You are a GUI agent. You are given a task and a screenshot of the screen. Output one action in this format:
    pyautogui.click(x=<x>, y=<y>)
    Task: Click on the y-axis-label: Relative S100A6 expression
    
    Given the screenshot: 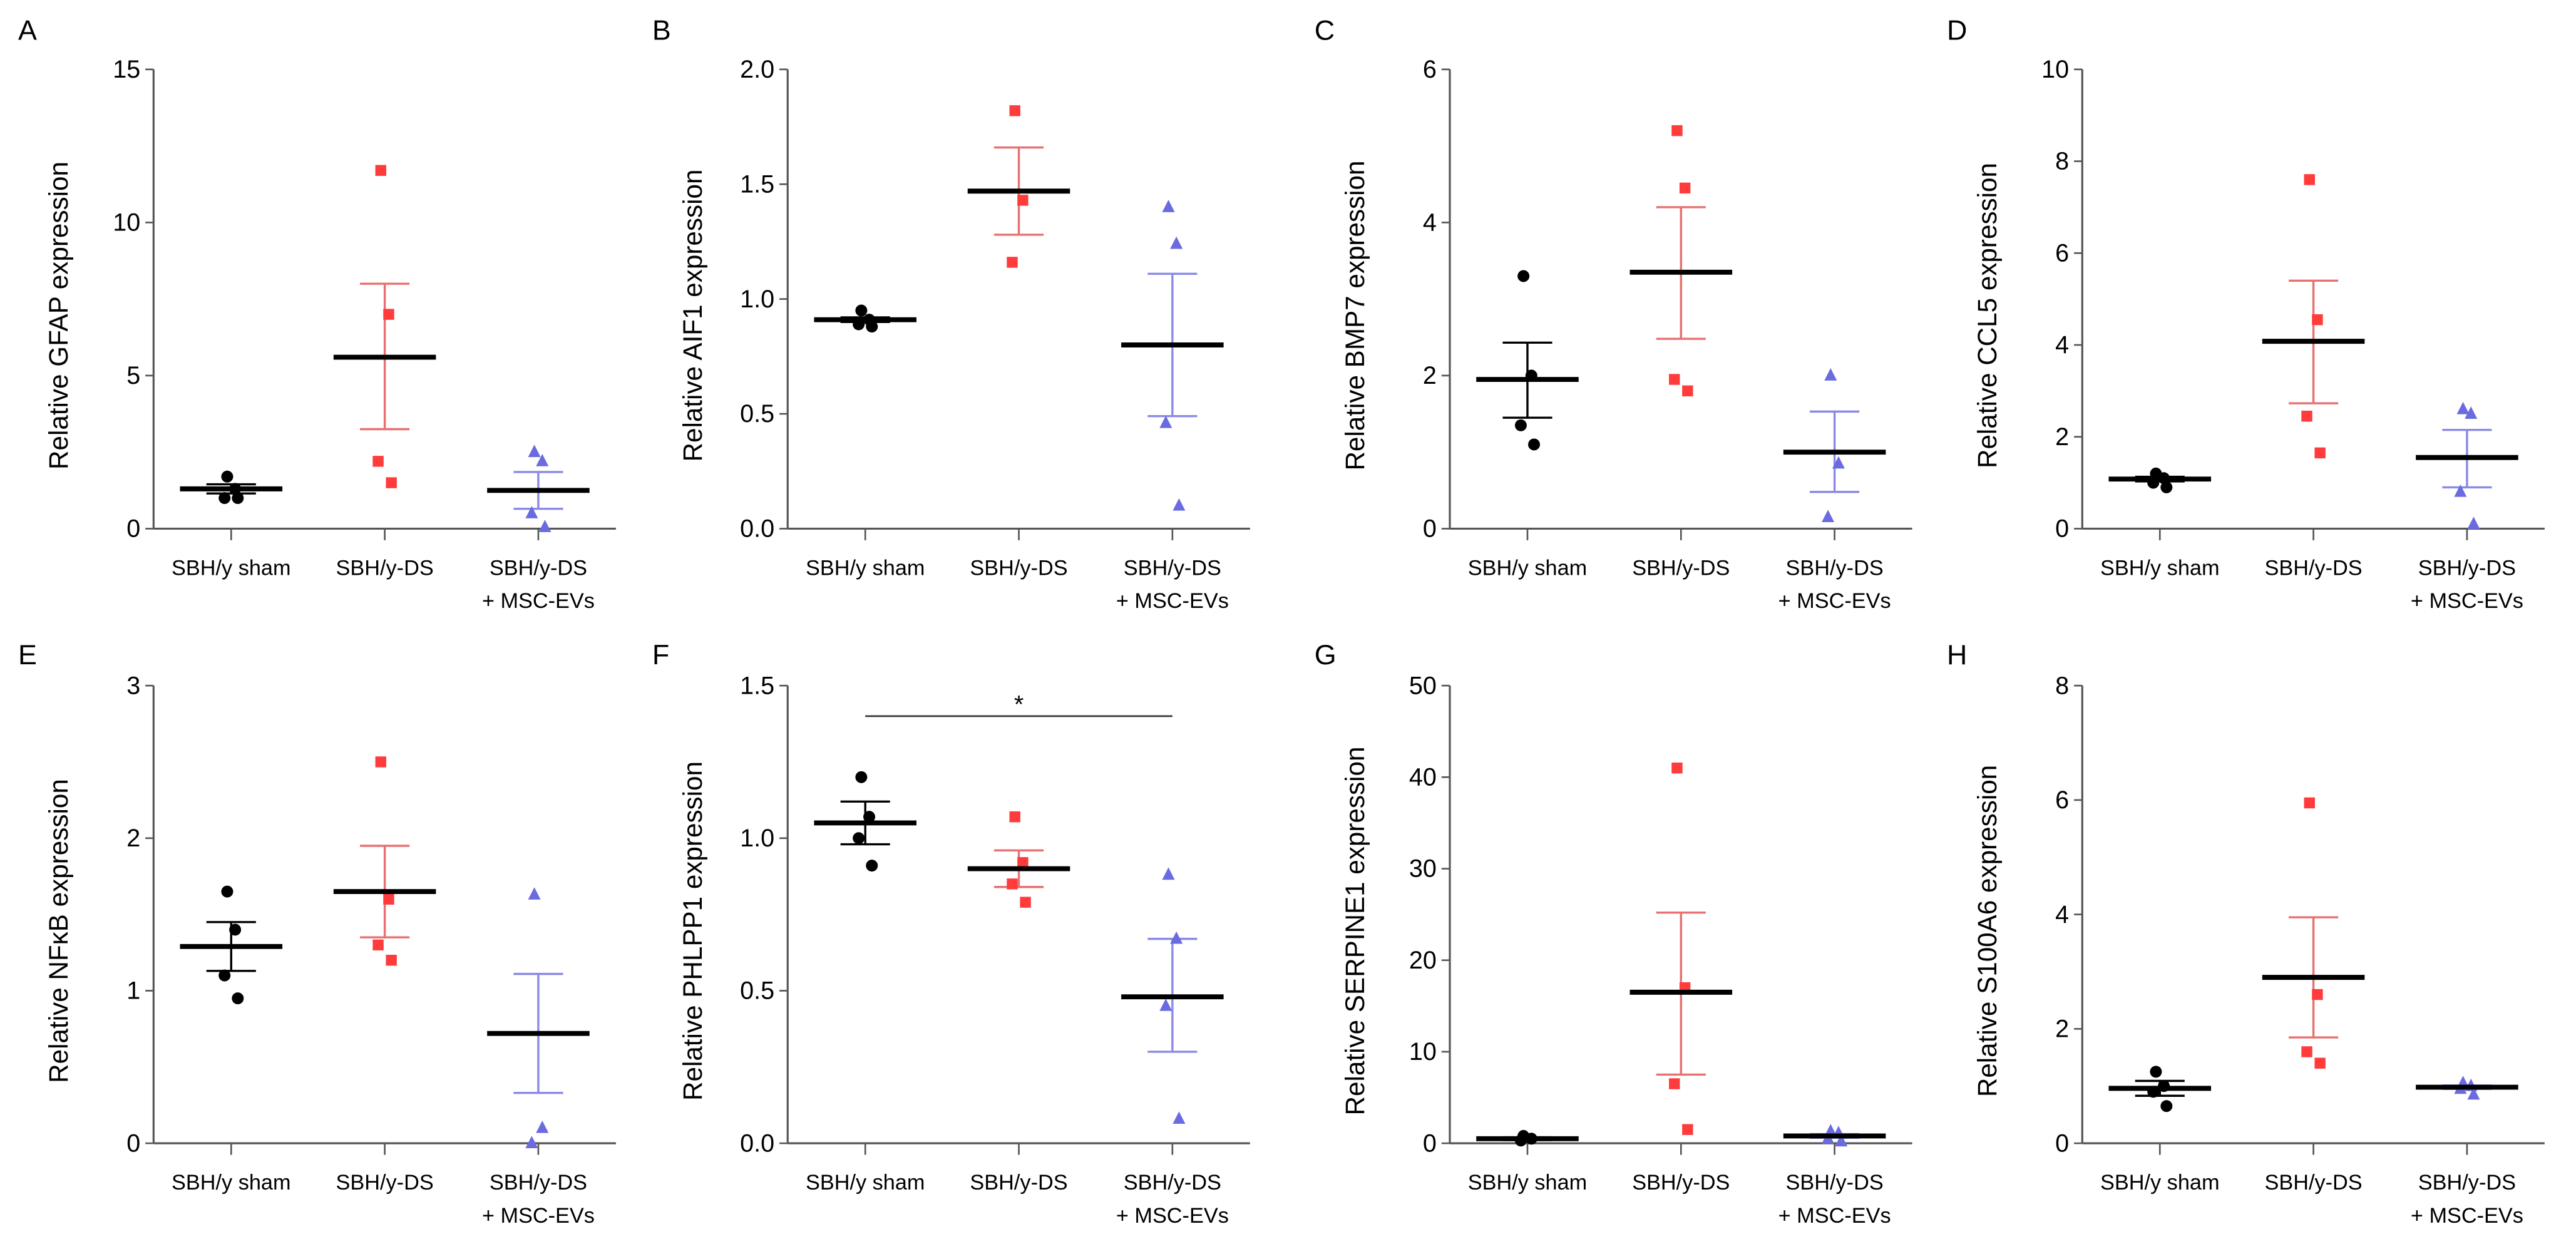 What is the action you would take?
    pyautogui.click(x=1987, y=931)
    